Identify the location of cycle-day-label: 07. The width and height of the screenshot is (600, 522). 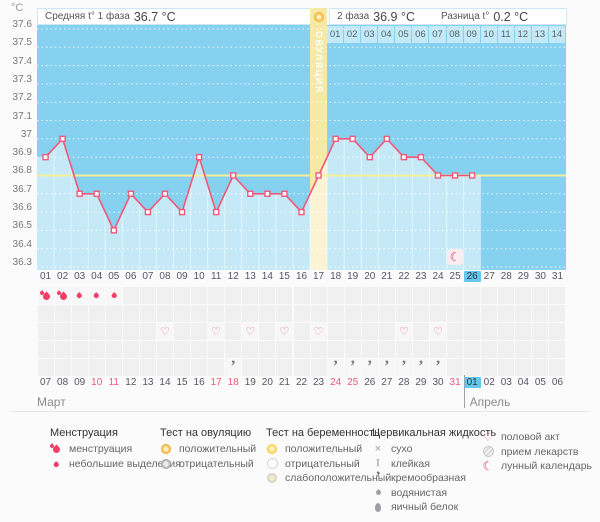
(148, 276).